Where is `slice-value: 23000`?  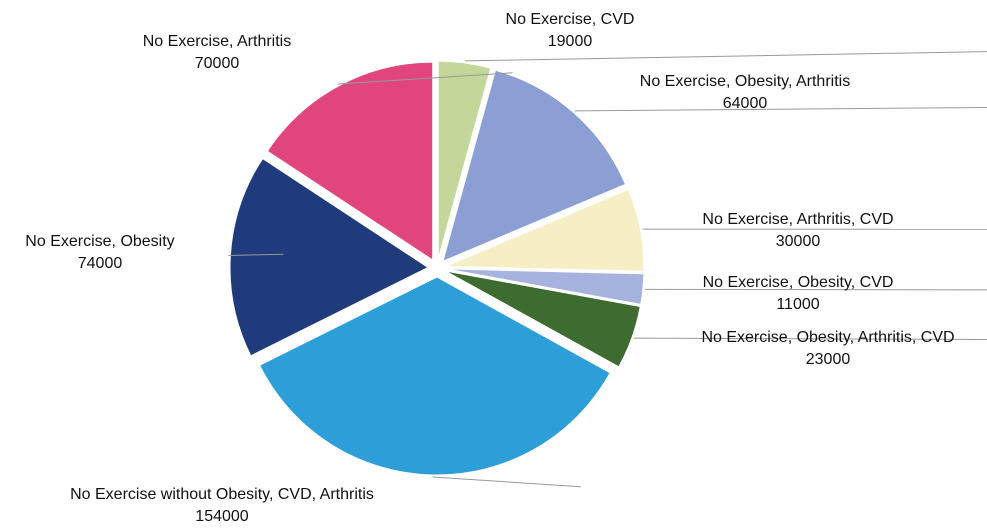 slice-value: 23000 is located at coordinates (828, 359).